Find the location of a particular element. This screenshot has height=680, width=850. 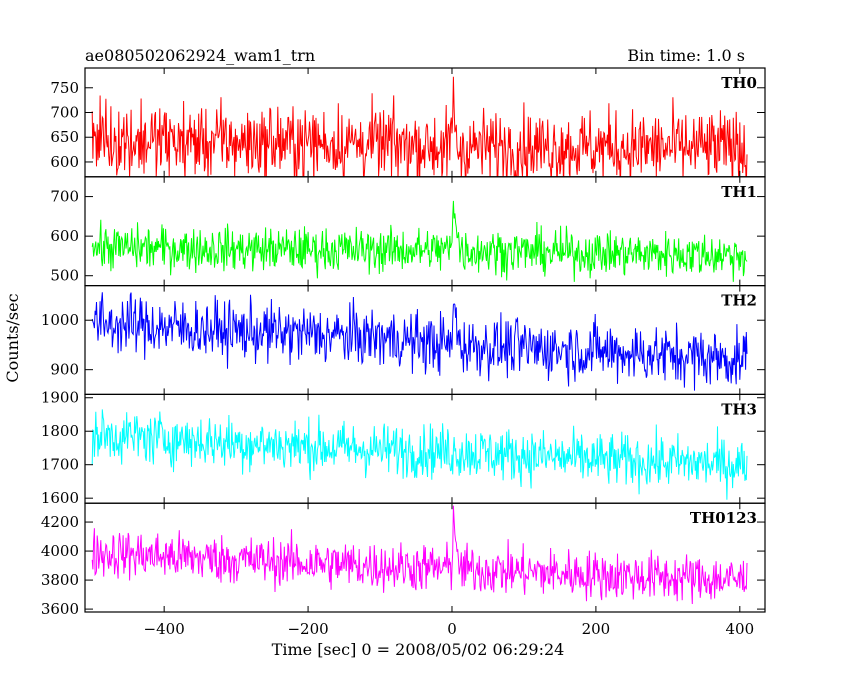

y-tick-label: 1600 is located at coordinates (60, 498).